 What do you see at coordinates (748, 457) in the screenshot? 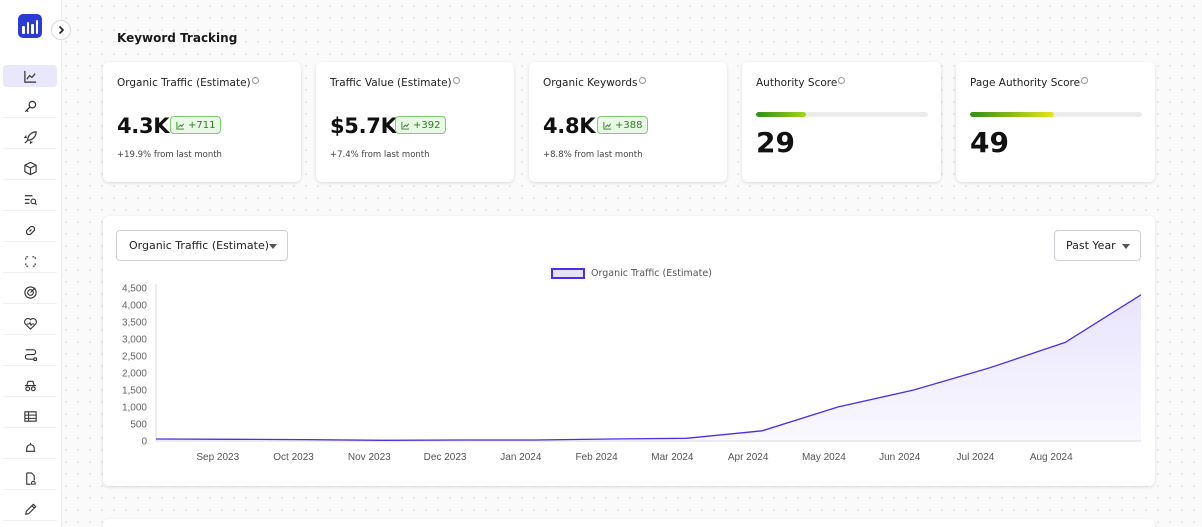
I see `x-tick-label: Apr 2024` at bounding box center [748, 457].